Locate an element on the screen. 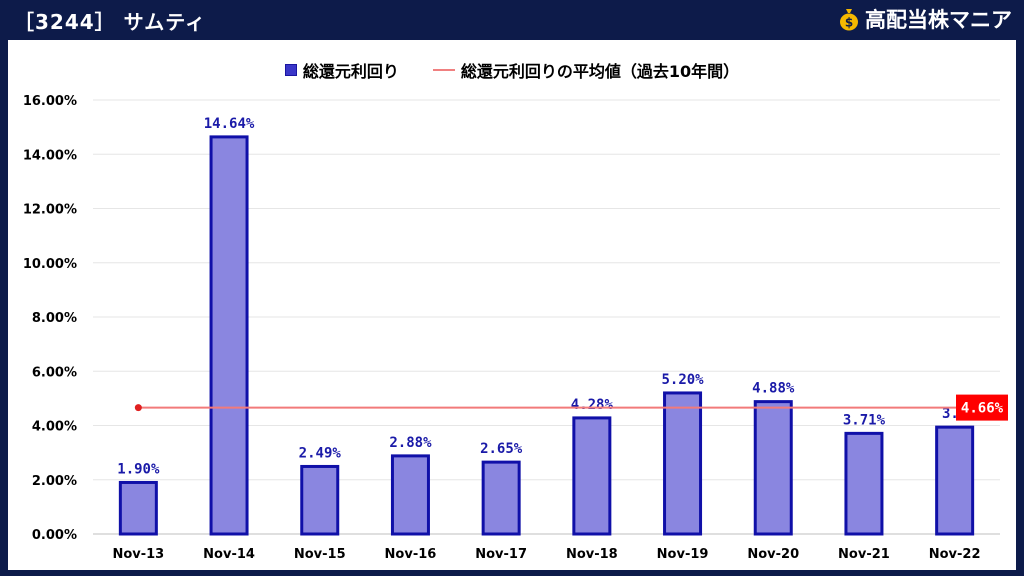  y-tick-label: 4.00% is located at coordinates (54, 427).